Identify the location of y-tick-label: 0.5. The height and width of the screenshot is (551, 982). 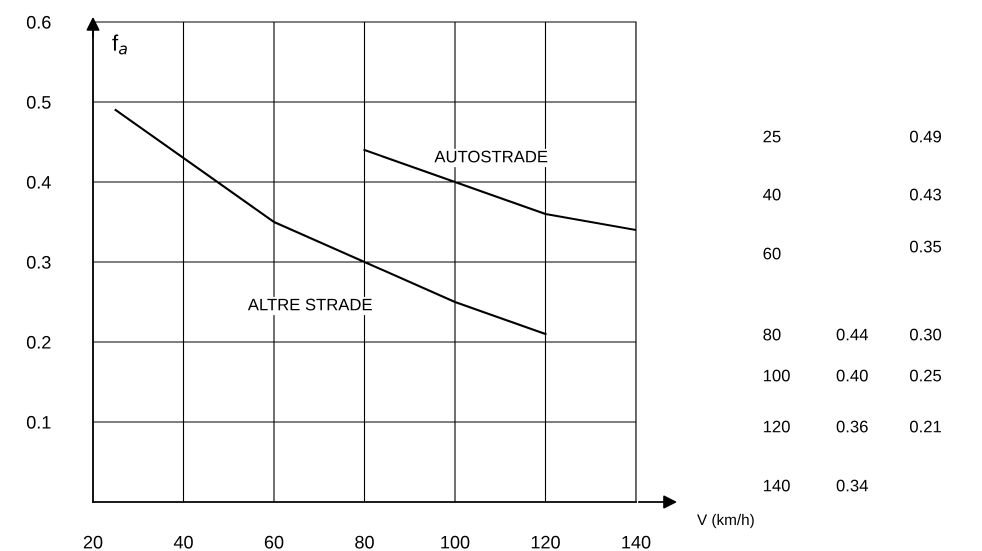
(38, 102).